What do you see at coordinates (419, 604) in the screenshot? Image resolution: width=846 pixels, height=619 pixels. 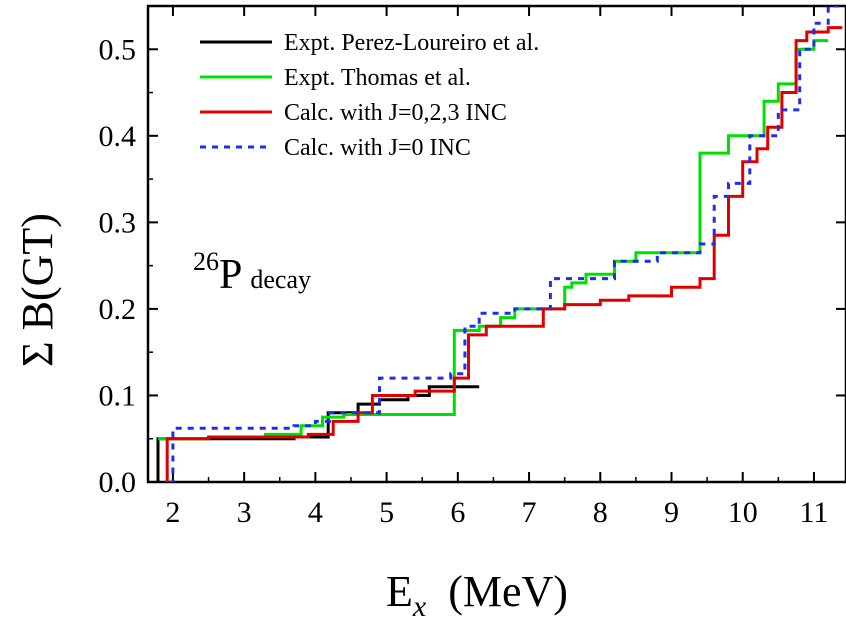 I see `x-axis-label-sub: x` at bounding box center [419, 604].